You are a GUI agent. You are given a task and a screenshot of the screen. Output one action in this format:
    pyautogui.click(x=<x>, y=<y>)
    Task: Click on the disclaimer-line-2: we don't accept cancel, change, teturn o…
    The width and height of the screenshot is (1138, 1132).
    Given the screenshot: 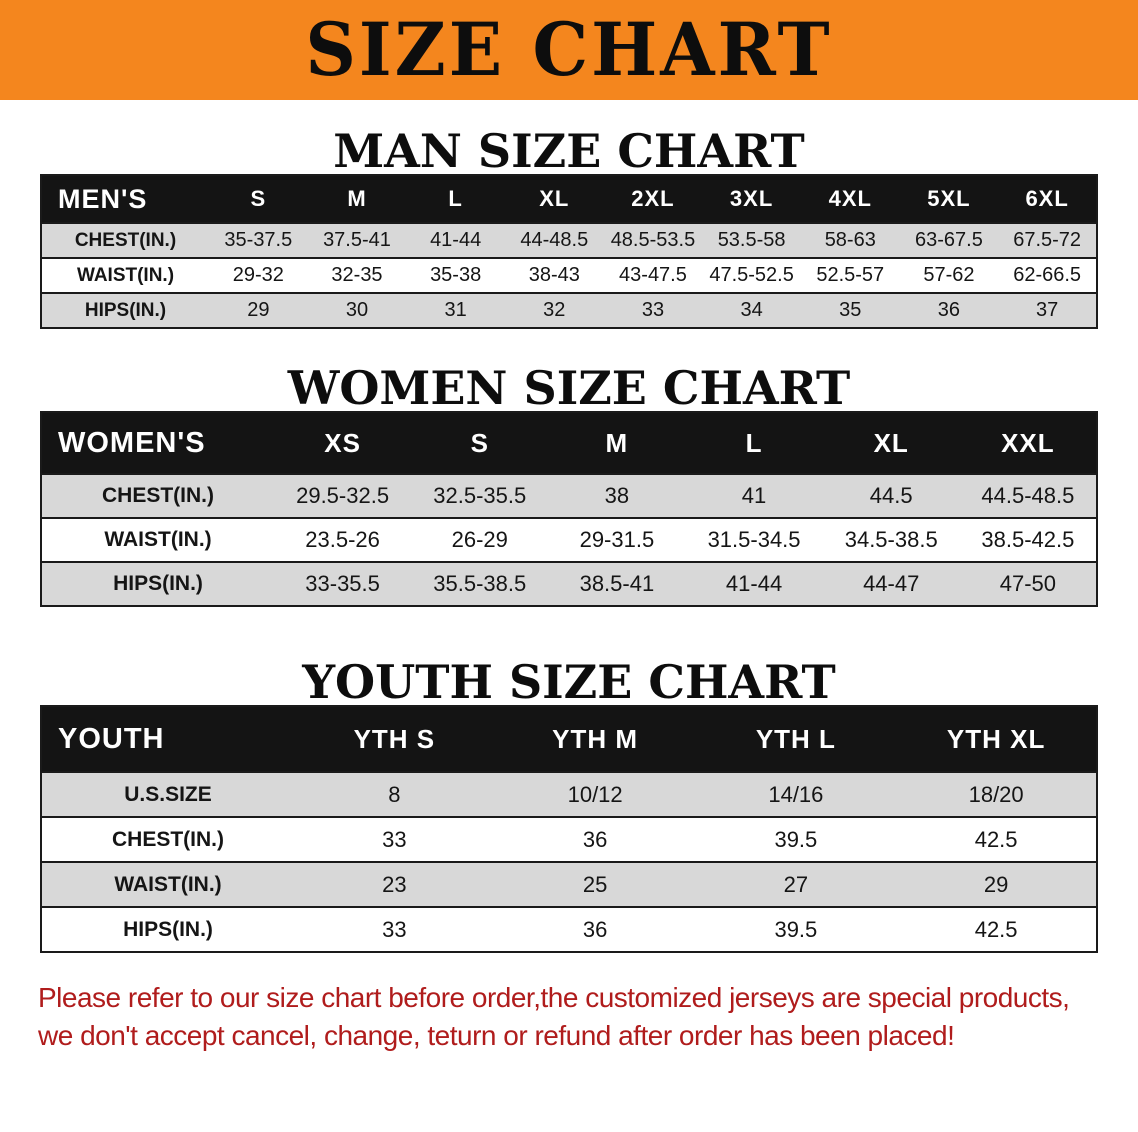 What is the action you would take?
    pyautogui.click(x=496, y=1035)
    